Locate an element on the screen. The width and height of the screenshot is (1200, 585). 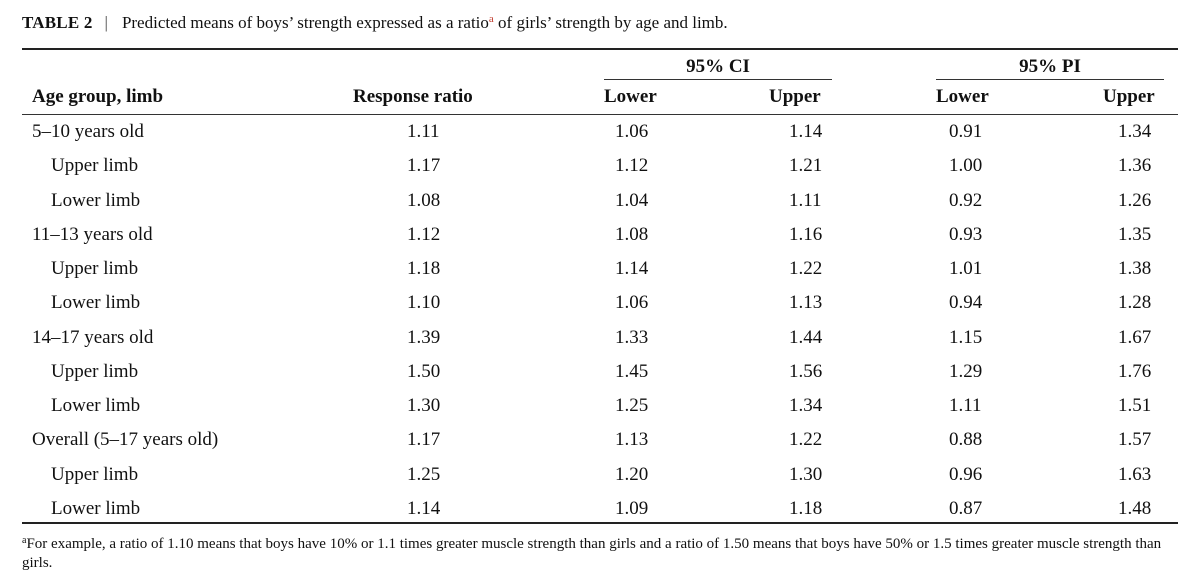
caption-text-end: of girls’ strength by age and limb. is located at coordinates (610, 22).